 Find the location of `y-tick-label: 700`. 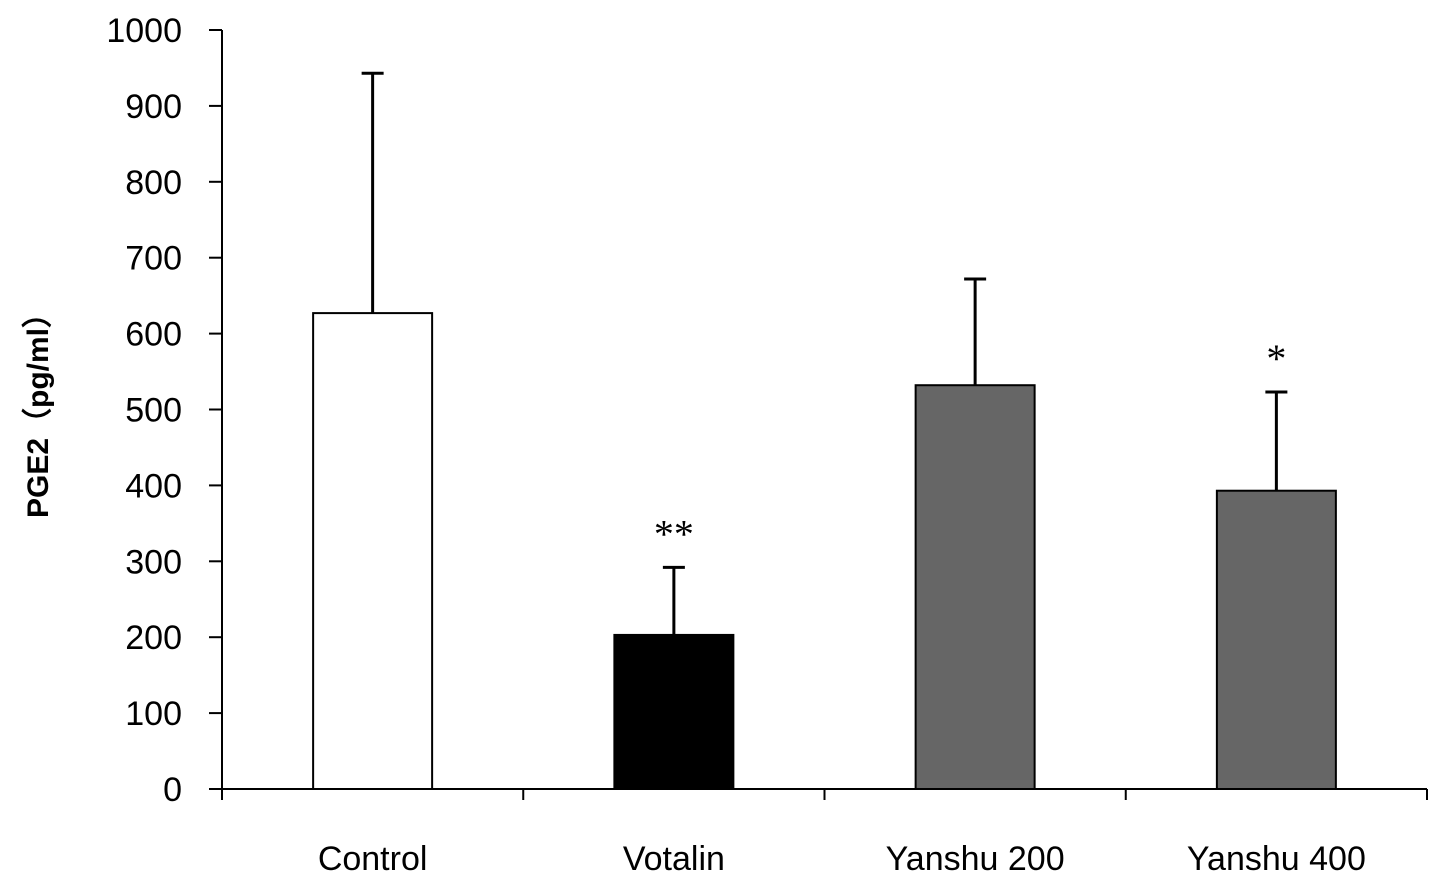

y-tick-label: 700 is located at coordinates (153, 259).